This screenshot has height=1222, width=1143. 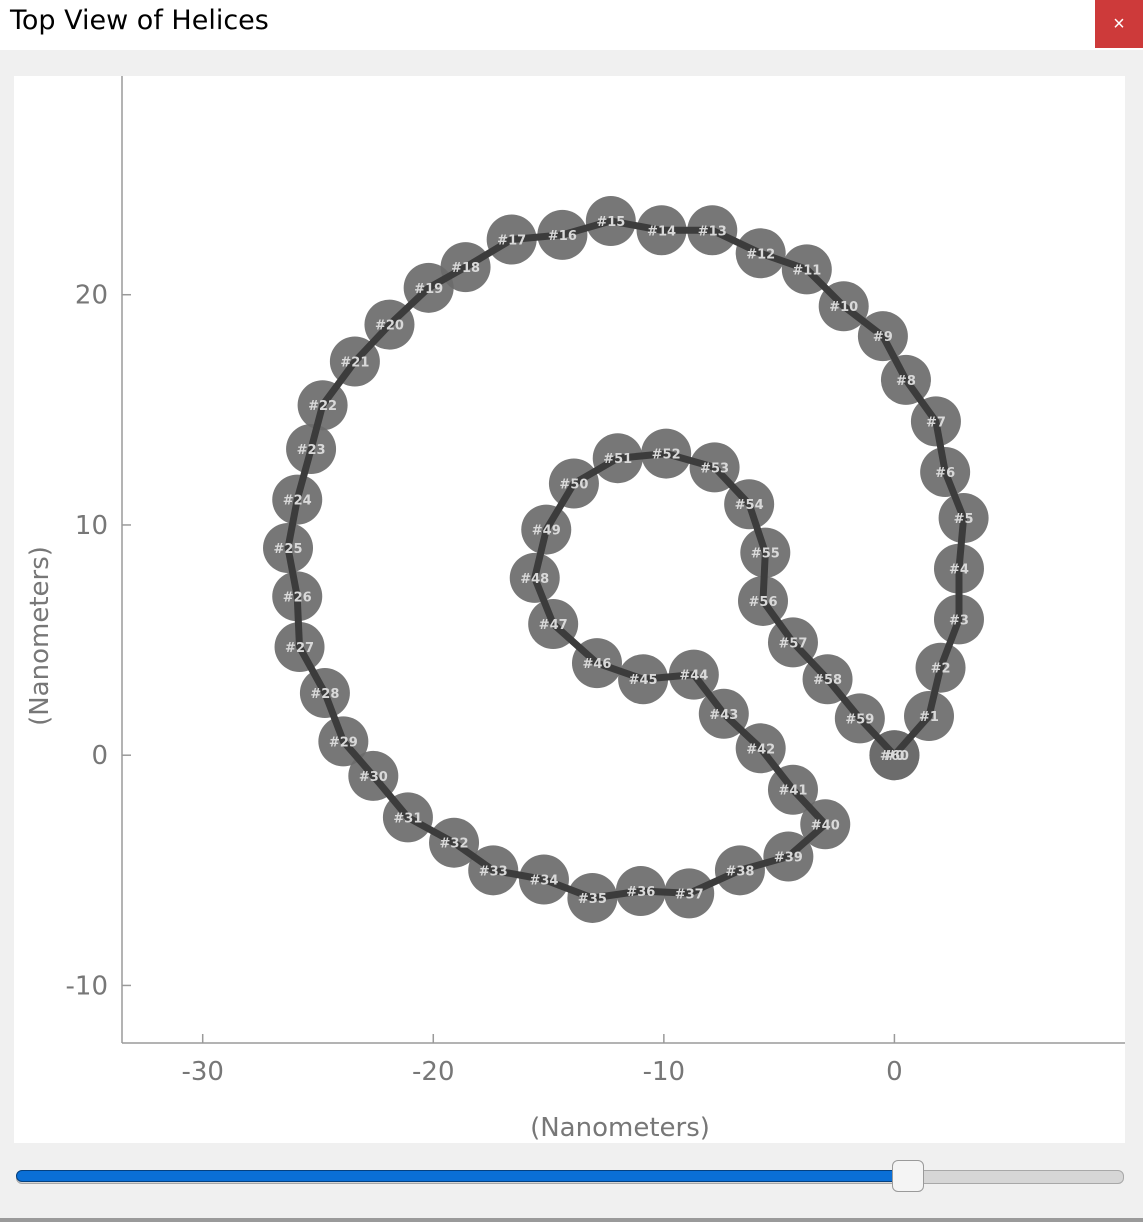 I want to click on close-icon: ×, so click(x=1119, y=23).